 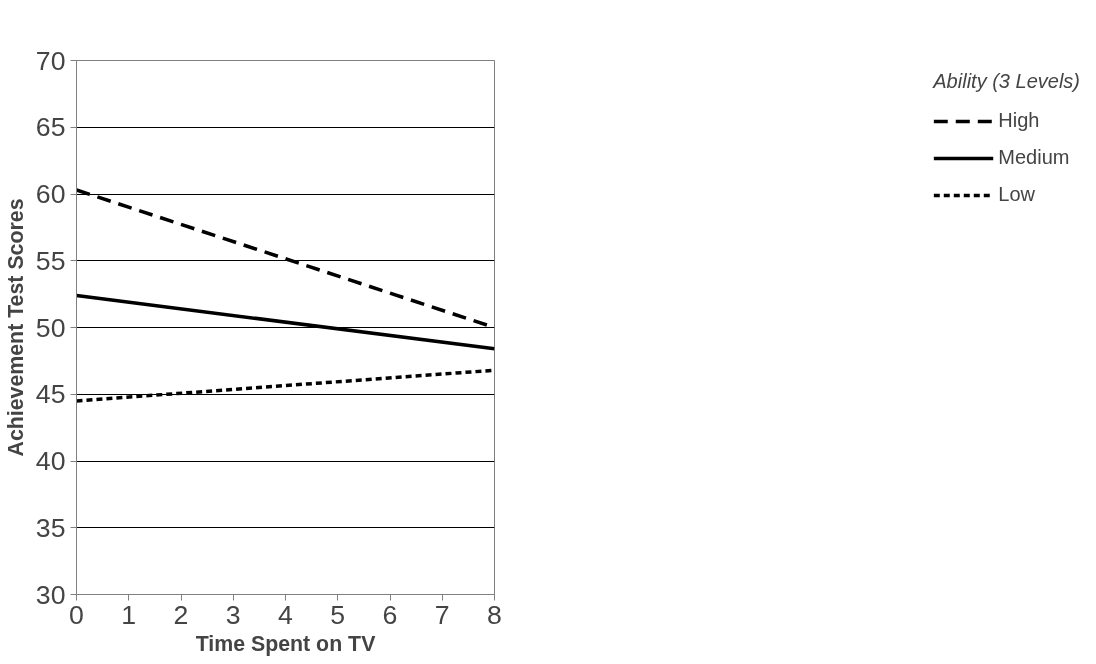 I want to click on x-tick-label: 1, so click(x=129, y=614).